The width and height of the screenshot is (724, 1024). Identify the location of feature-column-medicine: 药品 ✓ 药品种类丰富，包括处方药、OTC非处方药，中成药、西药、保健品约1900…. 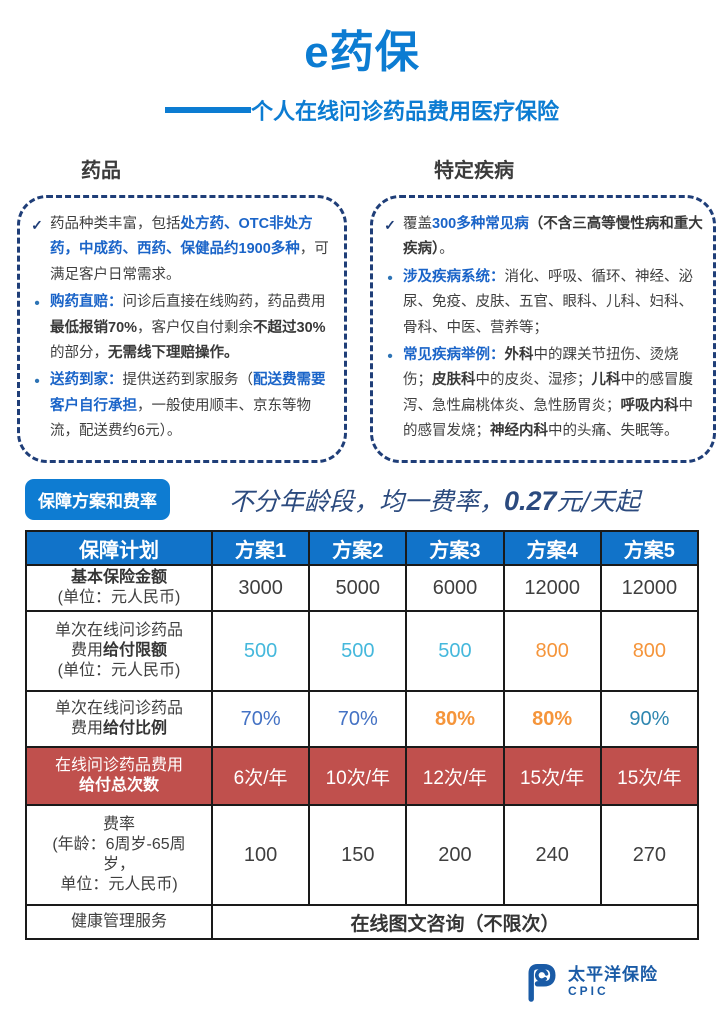
(182, 308).